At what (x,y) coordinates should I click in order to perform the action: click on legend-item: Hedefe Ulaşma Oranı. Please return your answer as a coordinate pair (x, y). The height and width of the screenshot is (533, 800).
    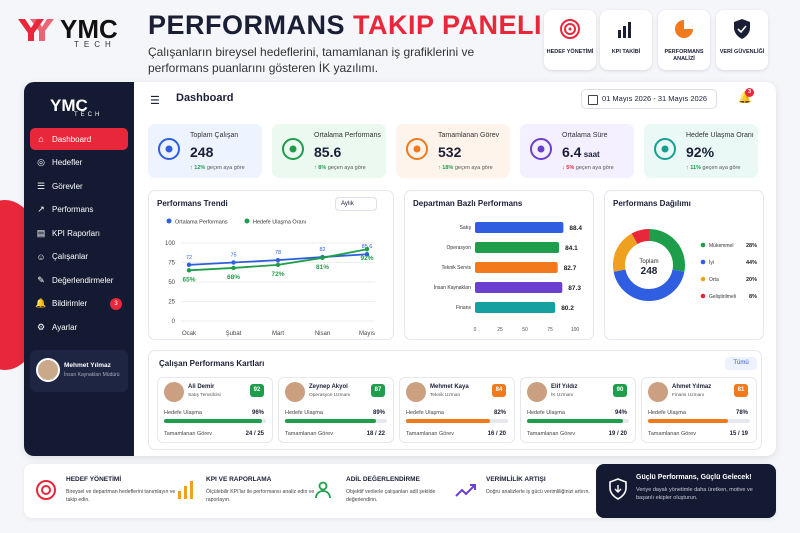
    Looking at the image, I should click on (275, 222).